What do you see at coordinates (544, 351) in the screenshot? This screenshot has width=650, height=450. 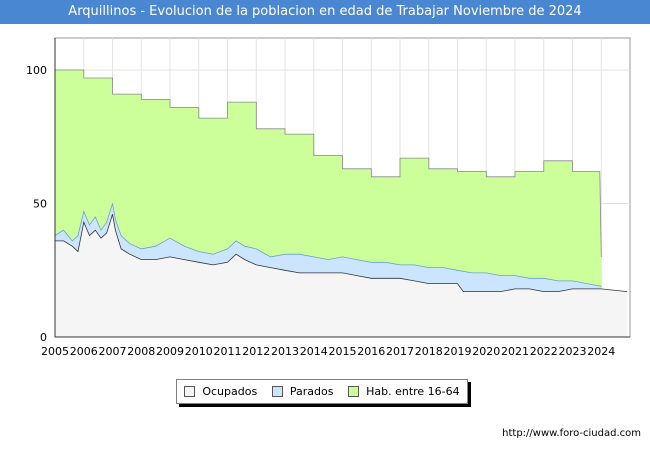 I see `x-tick-2022: 2022` at bounding box center [544, 351].